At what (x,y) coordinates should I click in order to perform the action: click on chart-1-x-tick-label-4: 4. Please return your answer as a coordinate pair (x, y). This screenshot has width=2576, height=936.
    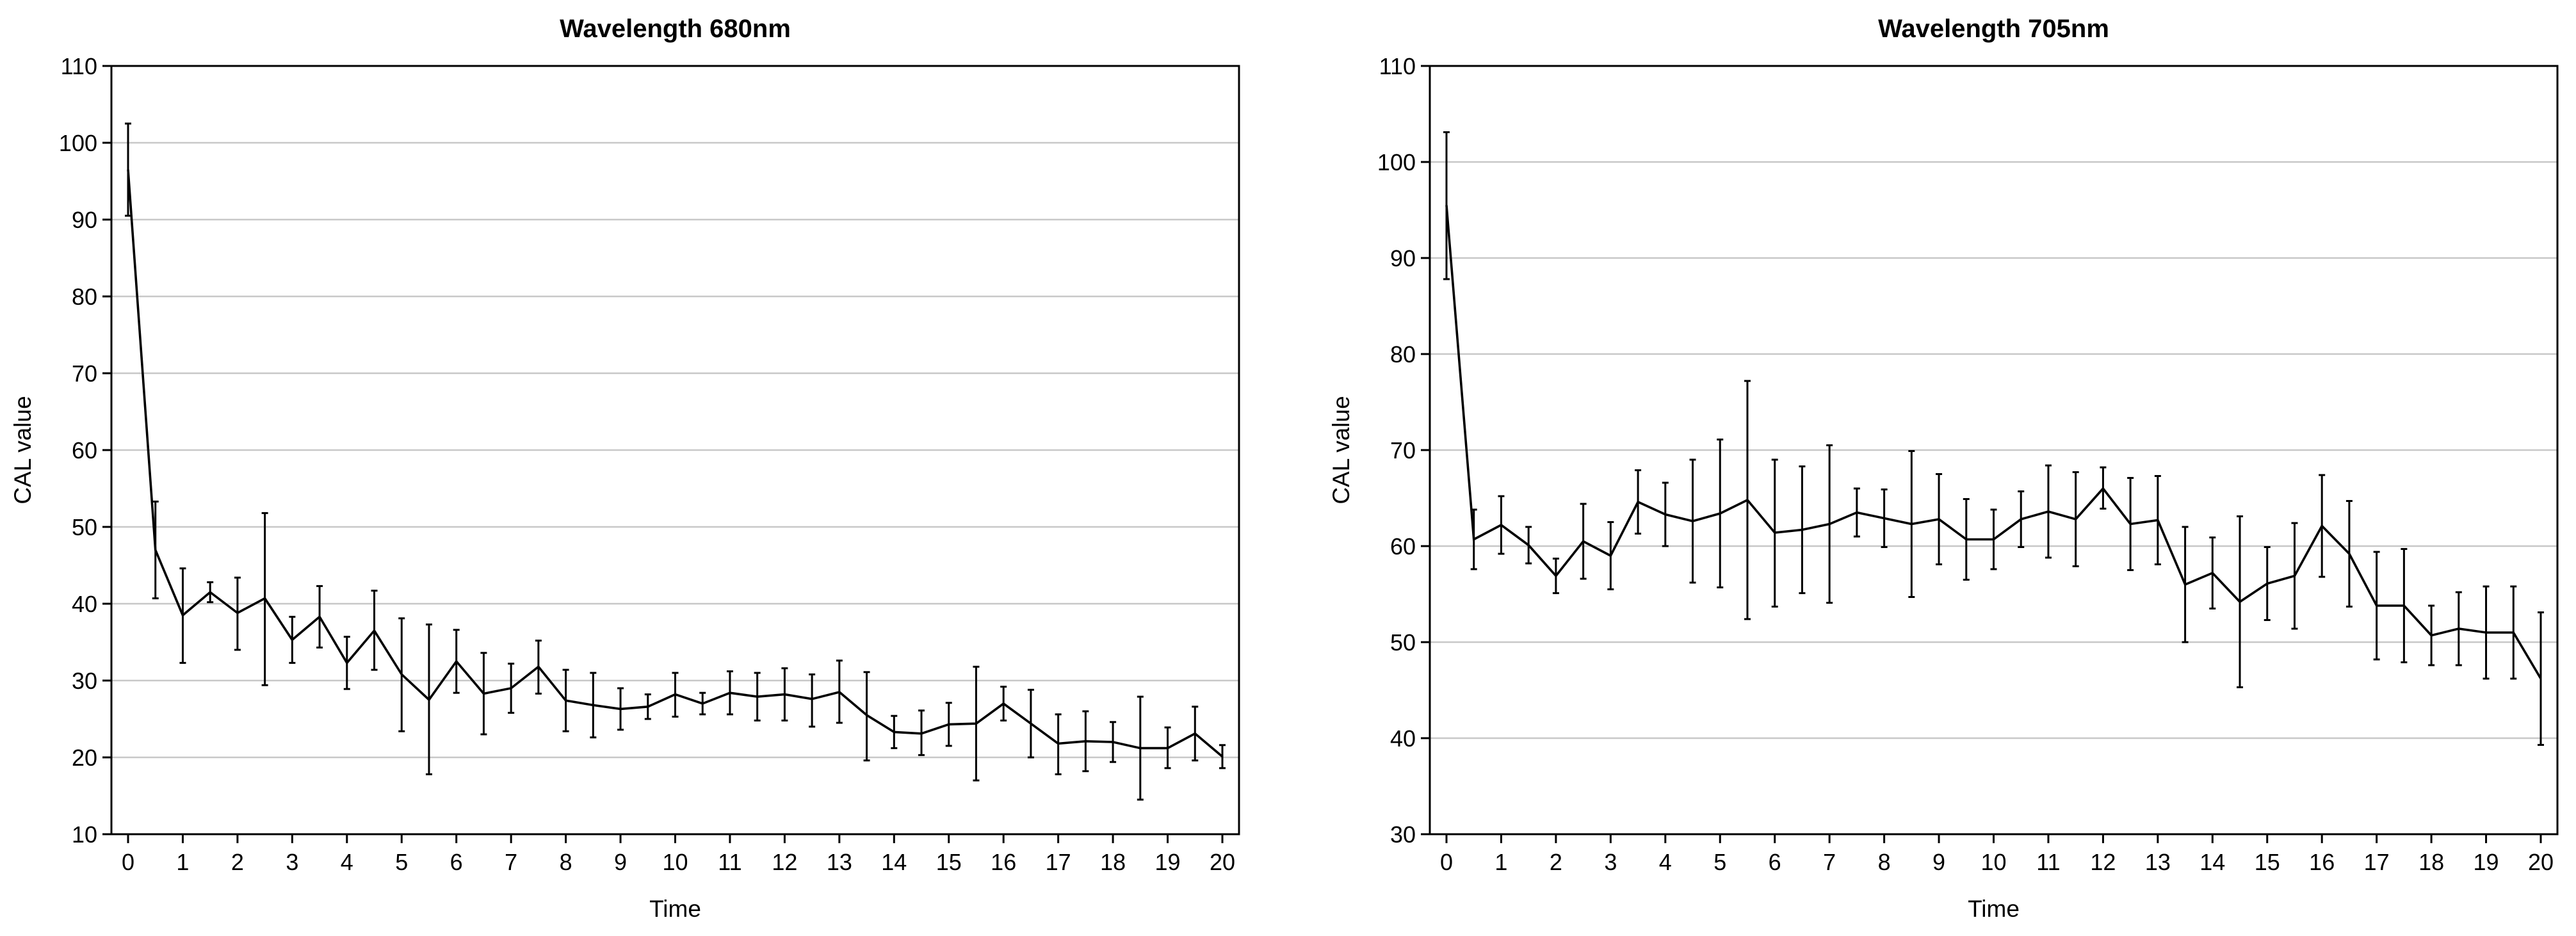
    Looking at the image, I should click on (1665, 862).